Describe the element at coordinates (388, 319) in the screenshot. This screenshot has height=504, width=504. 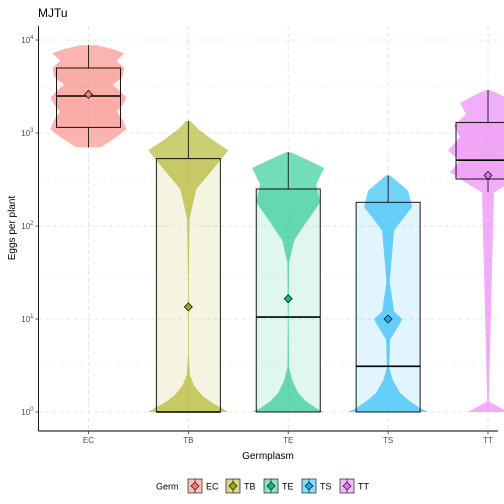
I see `mean-point-ts` at that location.